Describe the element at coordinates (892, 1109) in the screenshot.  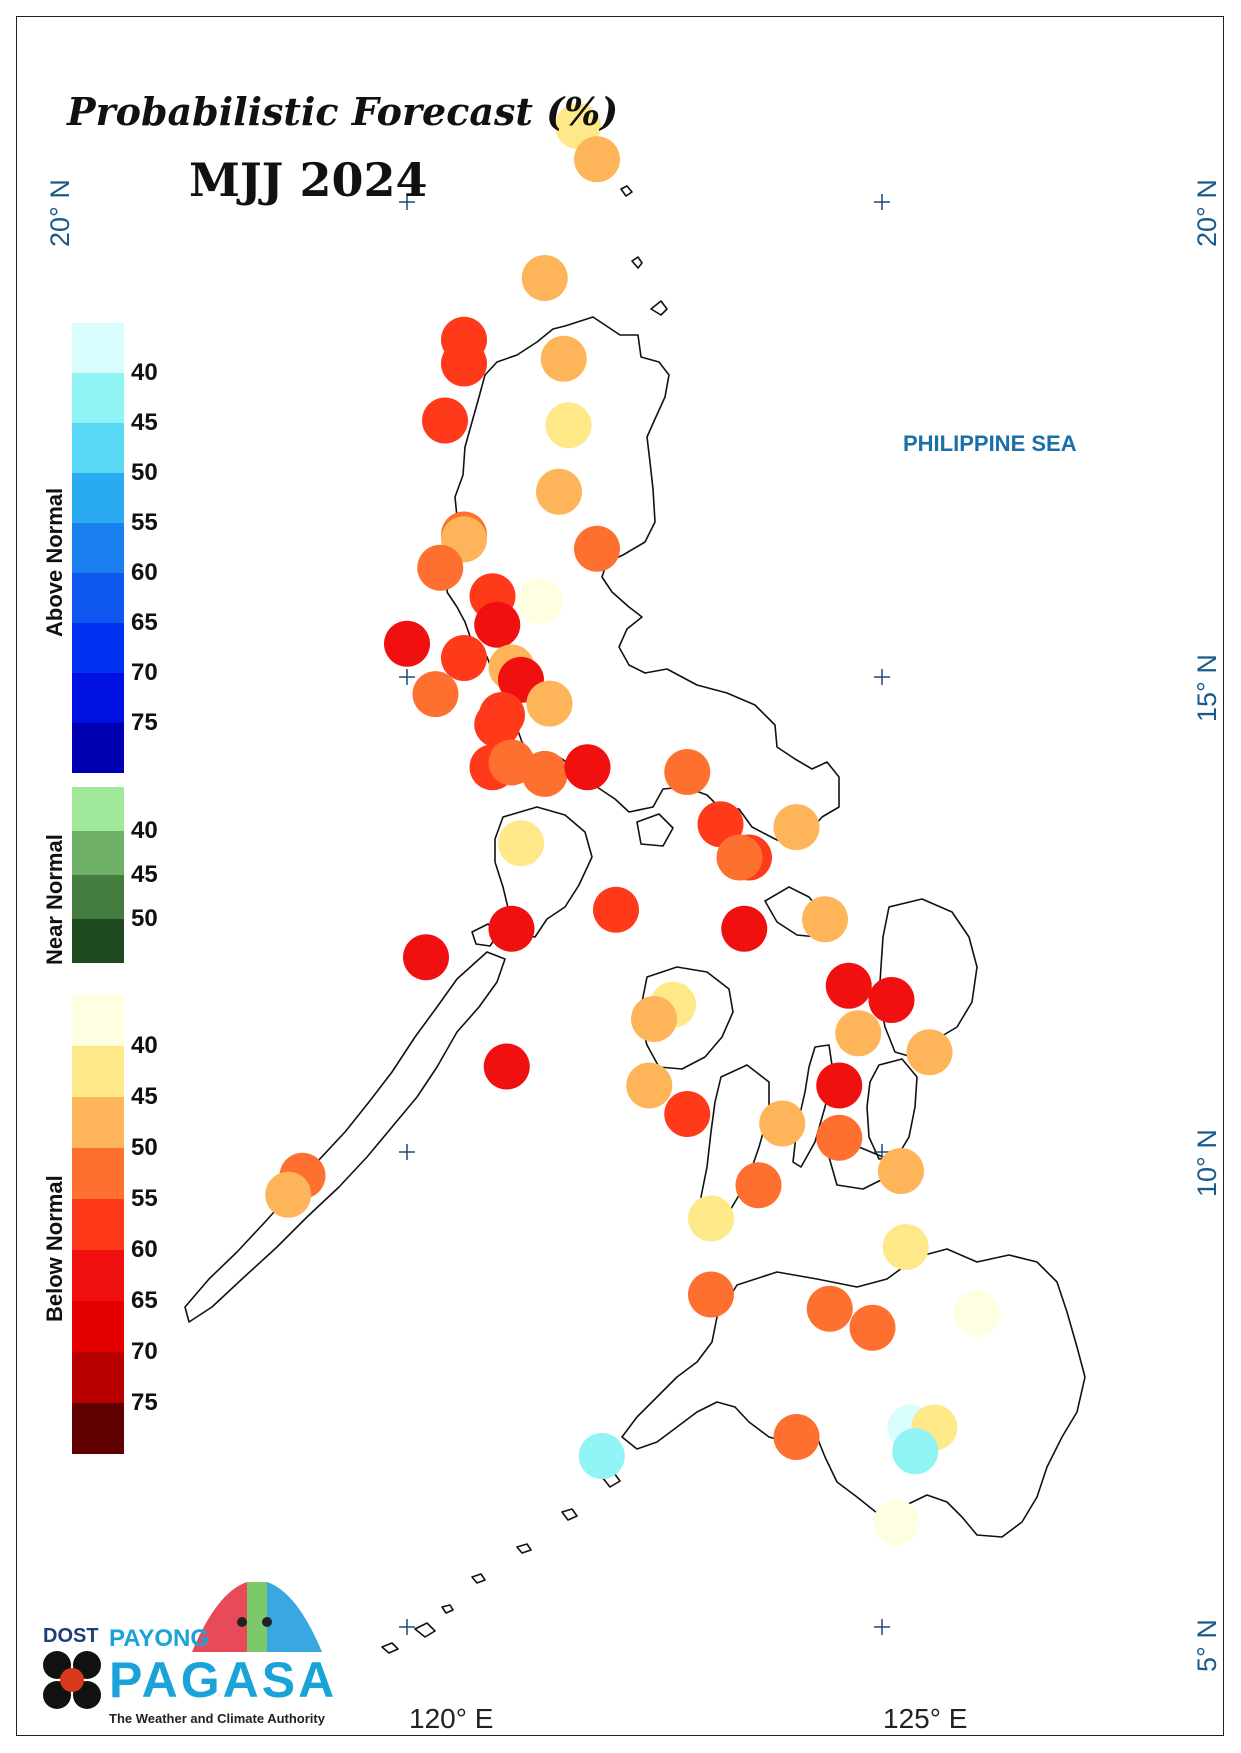
I see `leyte-outline` at that location.